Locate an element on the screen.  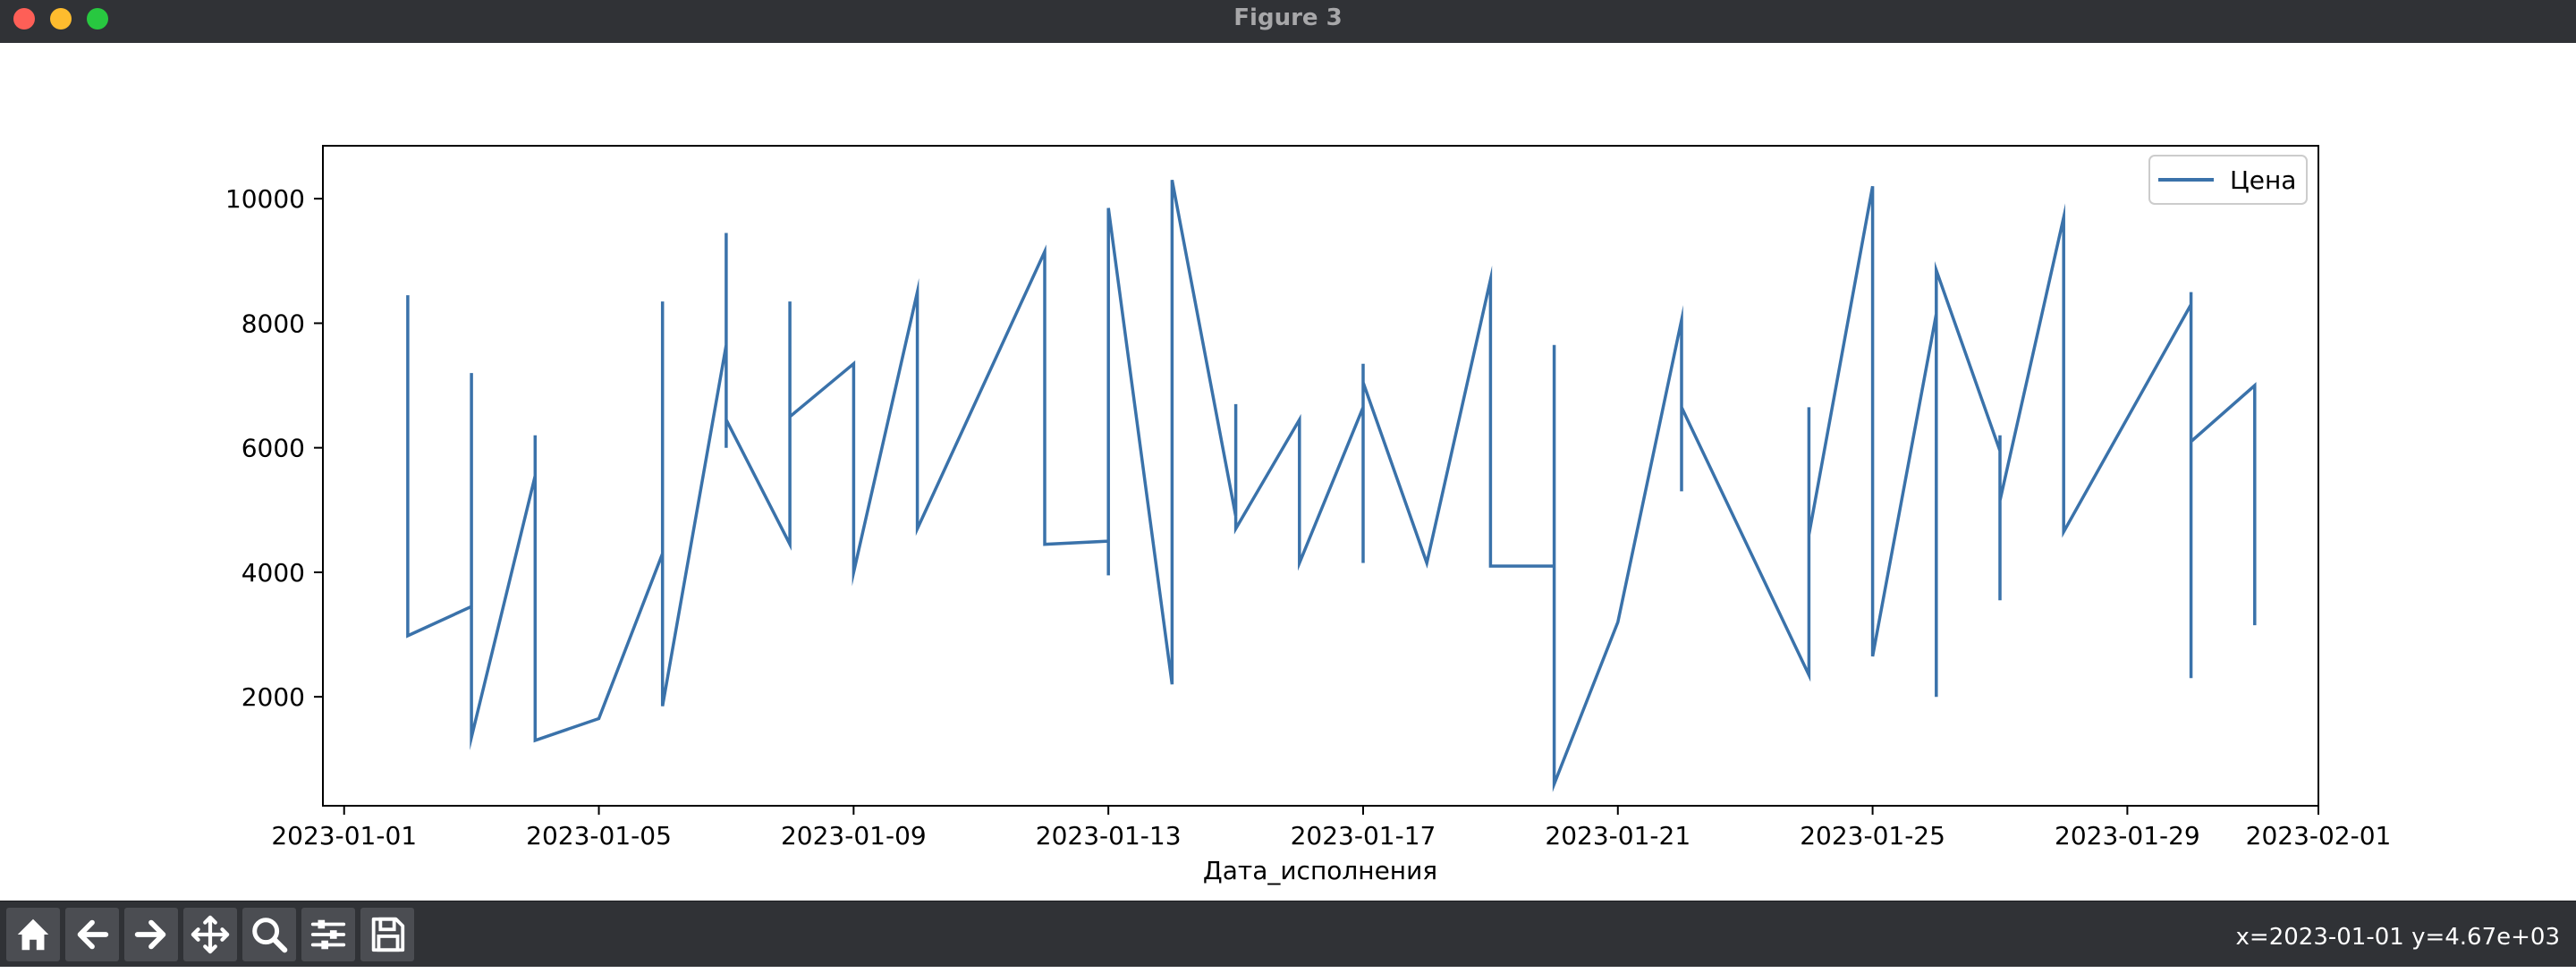
home-button is located at coordinates (33, 934).